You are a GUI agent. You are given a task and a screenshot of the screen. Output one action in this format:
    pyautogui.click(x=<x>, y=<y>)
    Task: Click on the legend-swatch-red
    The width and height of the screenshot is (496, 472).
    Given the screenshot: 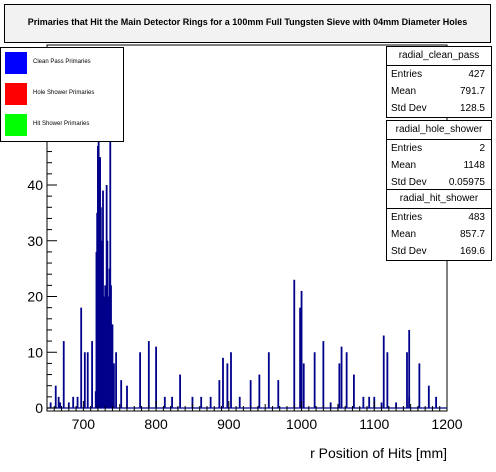 What is the action you would take?
    pyautogui.click(x=16, y=94)
    